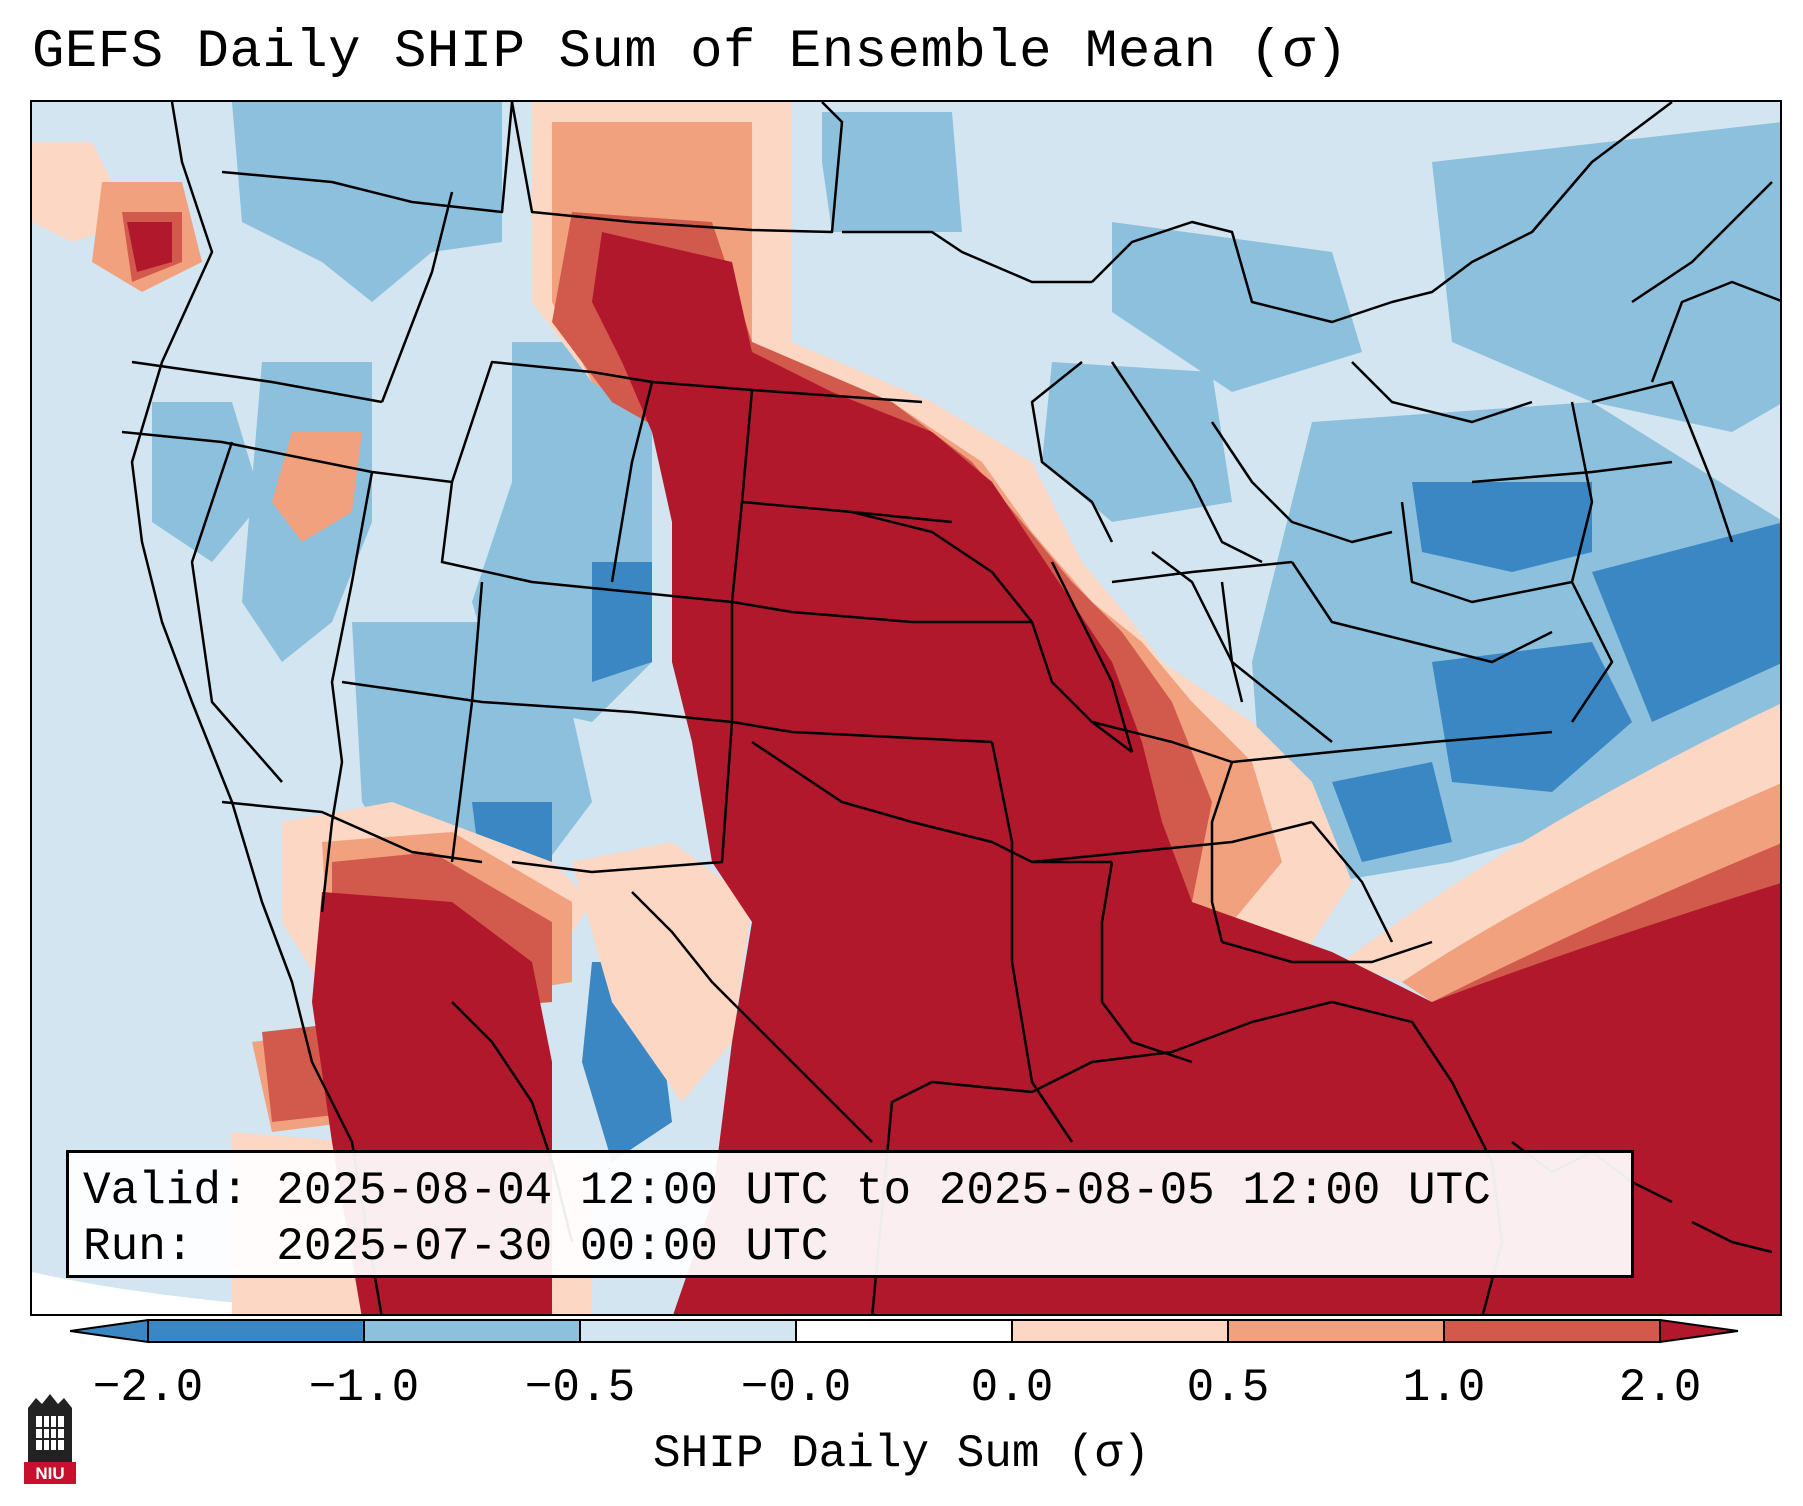 The width and height of the screenshot is (1803, 1506). What do you see at coordinates (50, 1439) in the screenshot?
I see `niu-logo-icon: NIU` at bounding box center [50, 1439].